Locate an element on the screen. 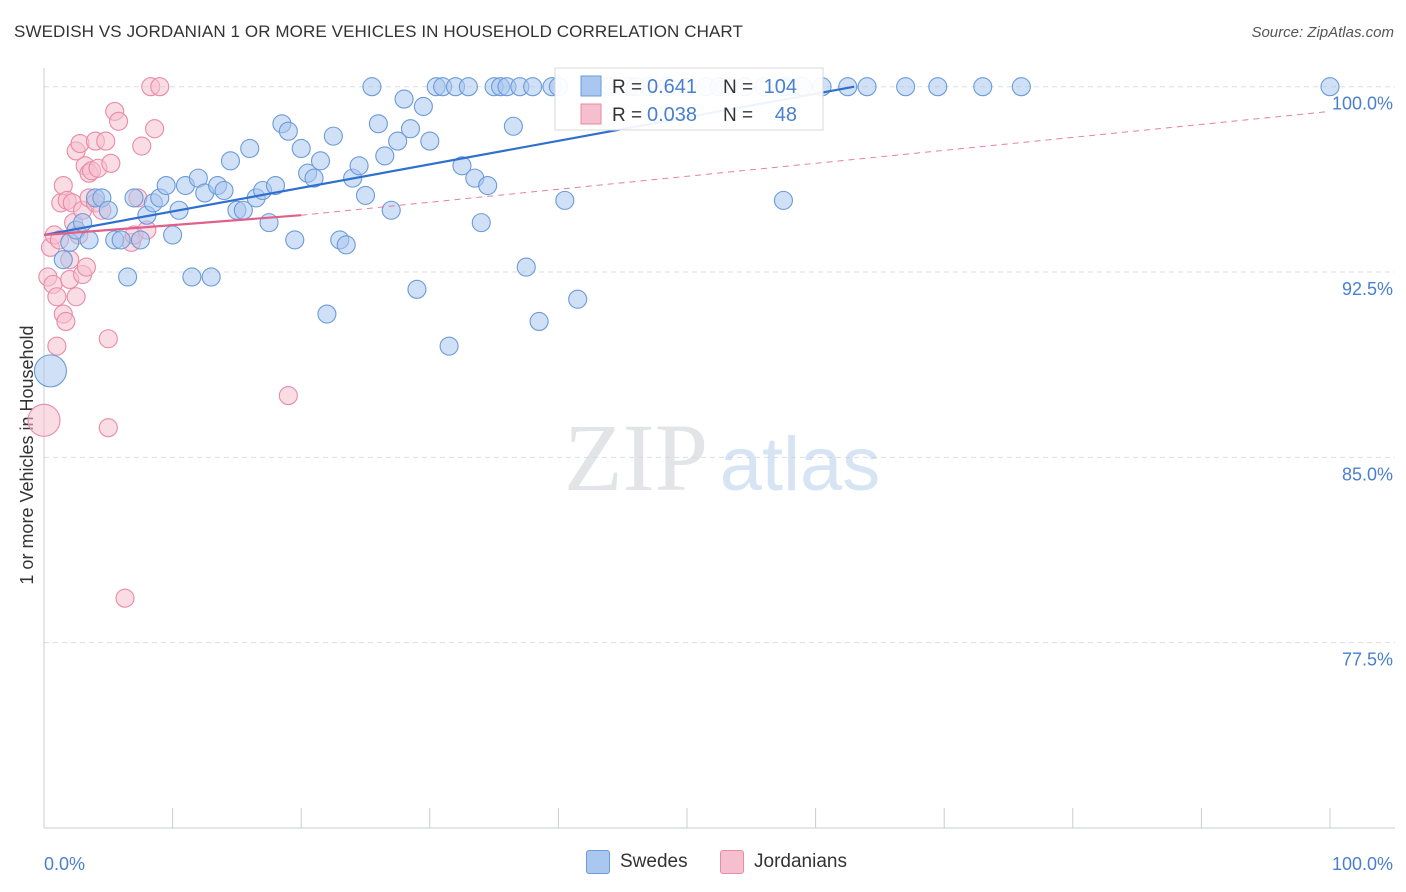  legend-n-value: 48 is located at coordinates (786, 115).